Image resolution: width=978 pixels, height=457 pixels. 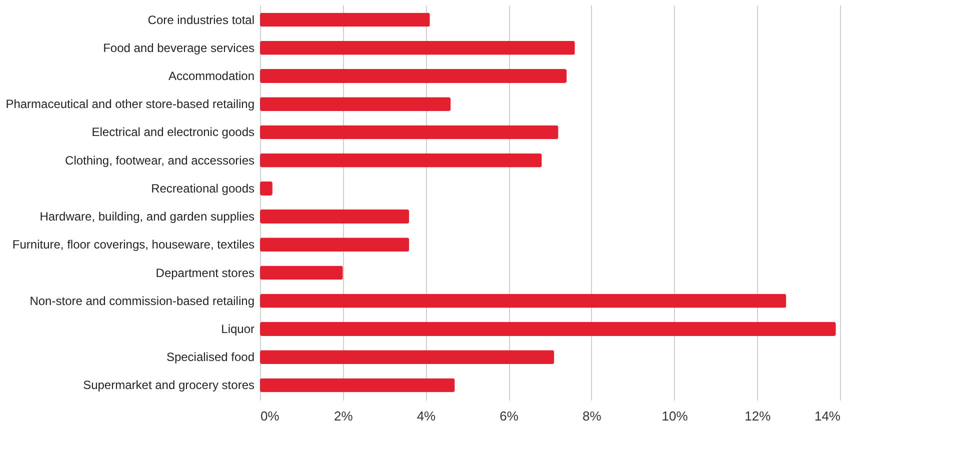 I want to click on x-tick-label: 12%, so click(x=758, y=416).